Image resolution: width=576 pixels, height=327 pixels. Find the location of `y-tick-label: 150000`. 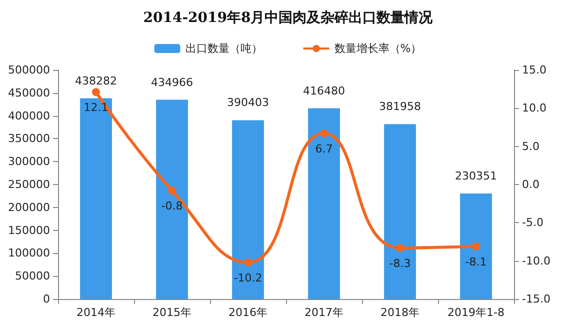

y-tick-label: 150000 is located at coordinates (29, 230).